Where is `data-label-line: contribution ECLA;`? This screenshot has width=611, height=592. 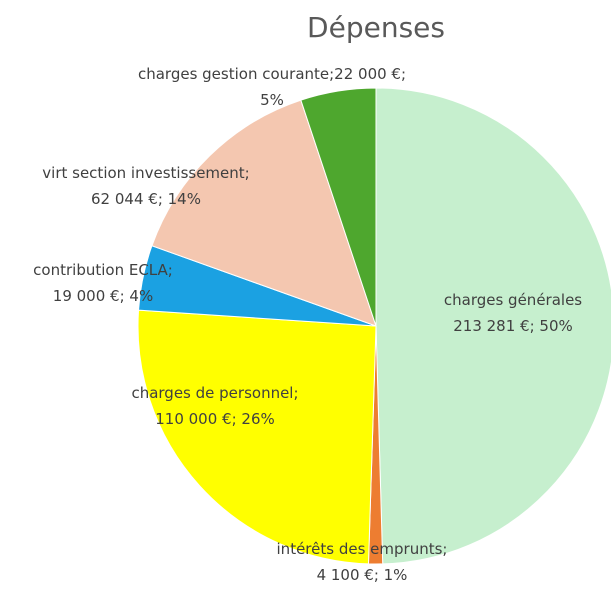 data-label-line: contribution ECLA; is located at coordinates (103, 270).